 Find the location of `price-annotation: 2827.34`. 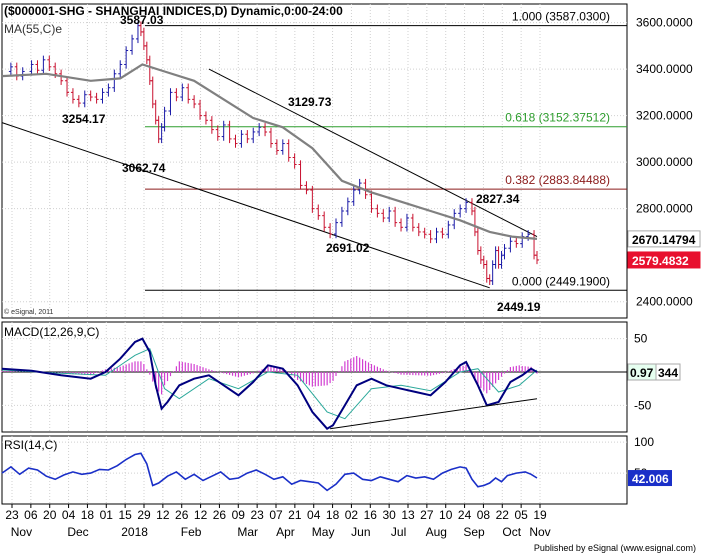

price-annotation: 2827.34 is located at coordinates (498, 199).